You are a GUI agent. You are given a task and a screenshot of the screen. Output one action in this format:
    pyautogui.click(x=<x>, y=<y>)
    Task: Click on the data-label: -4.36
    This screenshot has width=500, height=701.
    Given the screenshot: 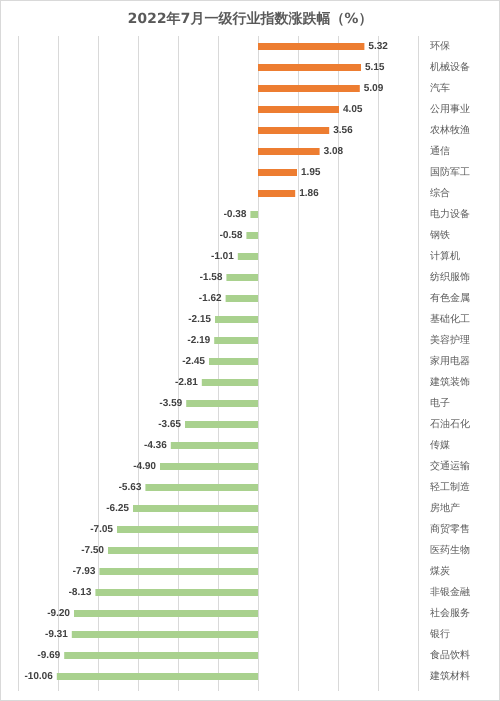 What is the action you would take?
    pyautogui.click(x=156, y=445)
    